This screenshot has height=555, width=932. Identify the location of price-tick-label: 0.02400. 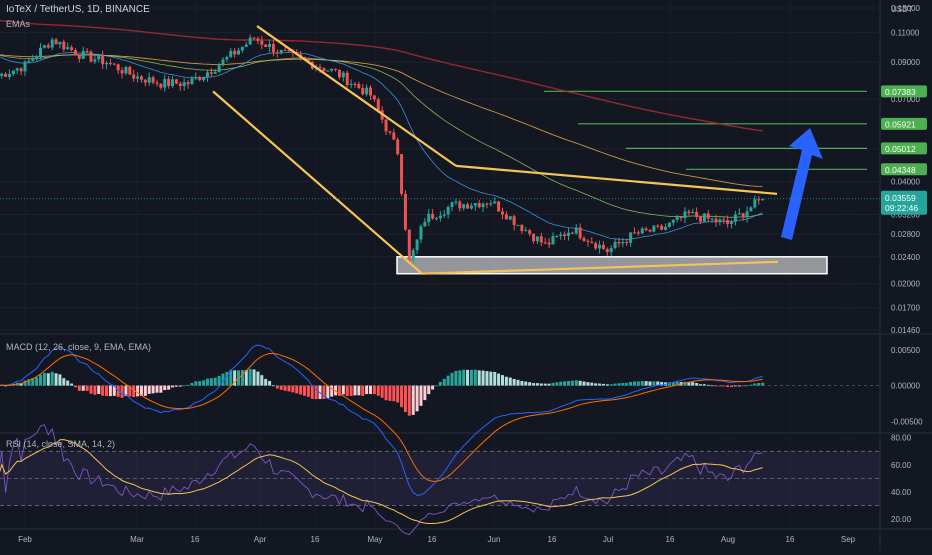
(905, 257).